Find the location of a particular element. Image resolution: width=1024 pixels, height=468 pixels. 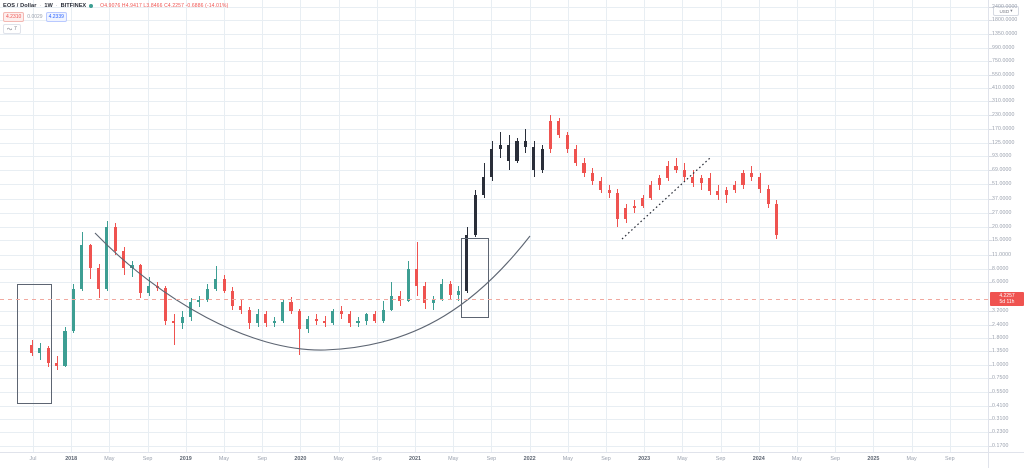

currency-unit-selector: USD ▾ is located at coordinates (1006, 11).